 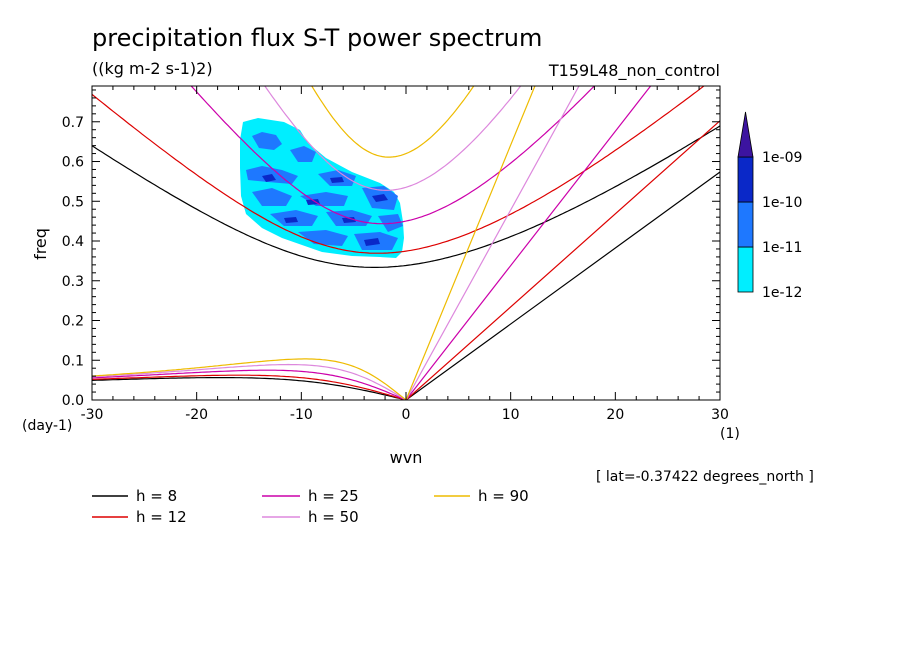 I want to click on curve-ig-h50, so click(x=393, y=138).